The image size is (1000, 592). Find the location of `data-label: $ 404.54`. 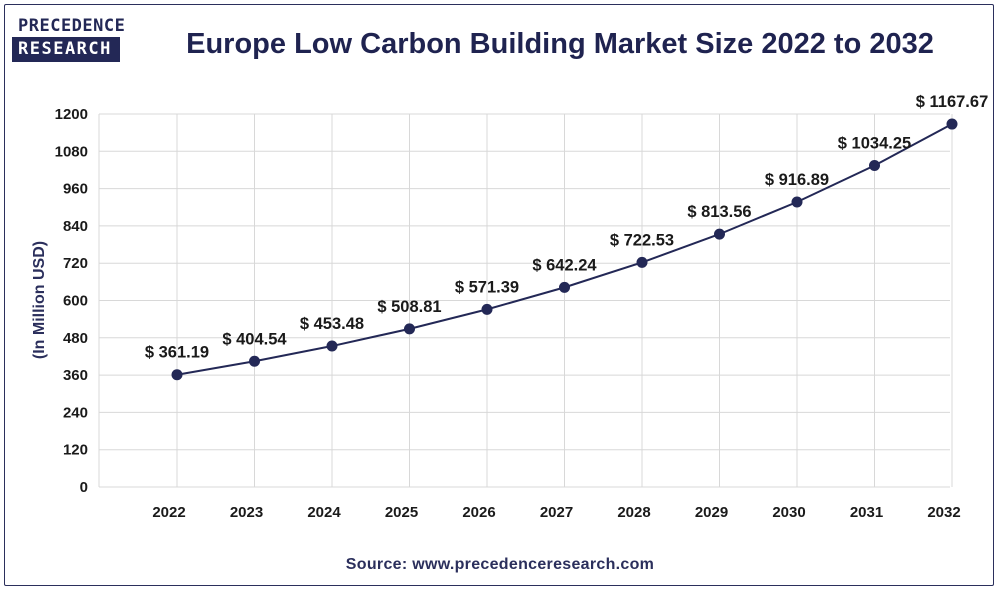

data-label: $ 404.54 is located at coordinates (254, 339).